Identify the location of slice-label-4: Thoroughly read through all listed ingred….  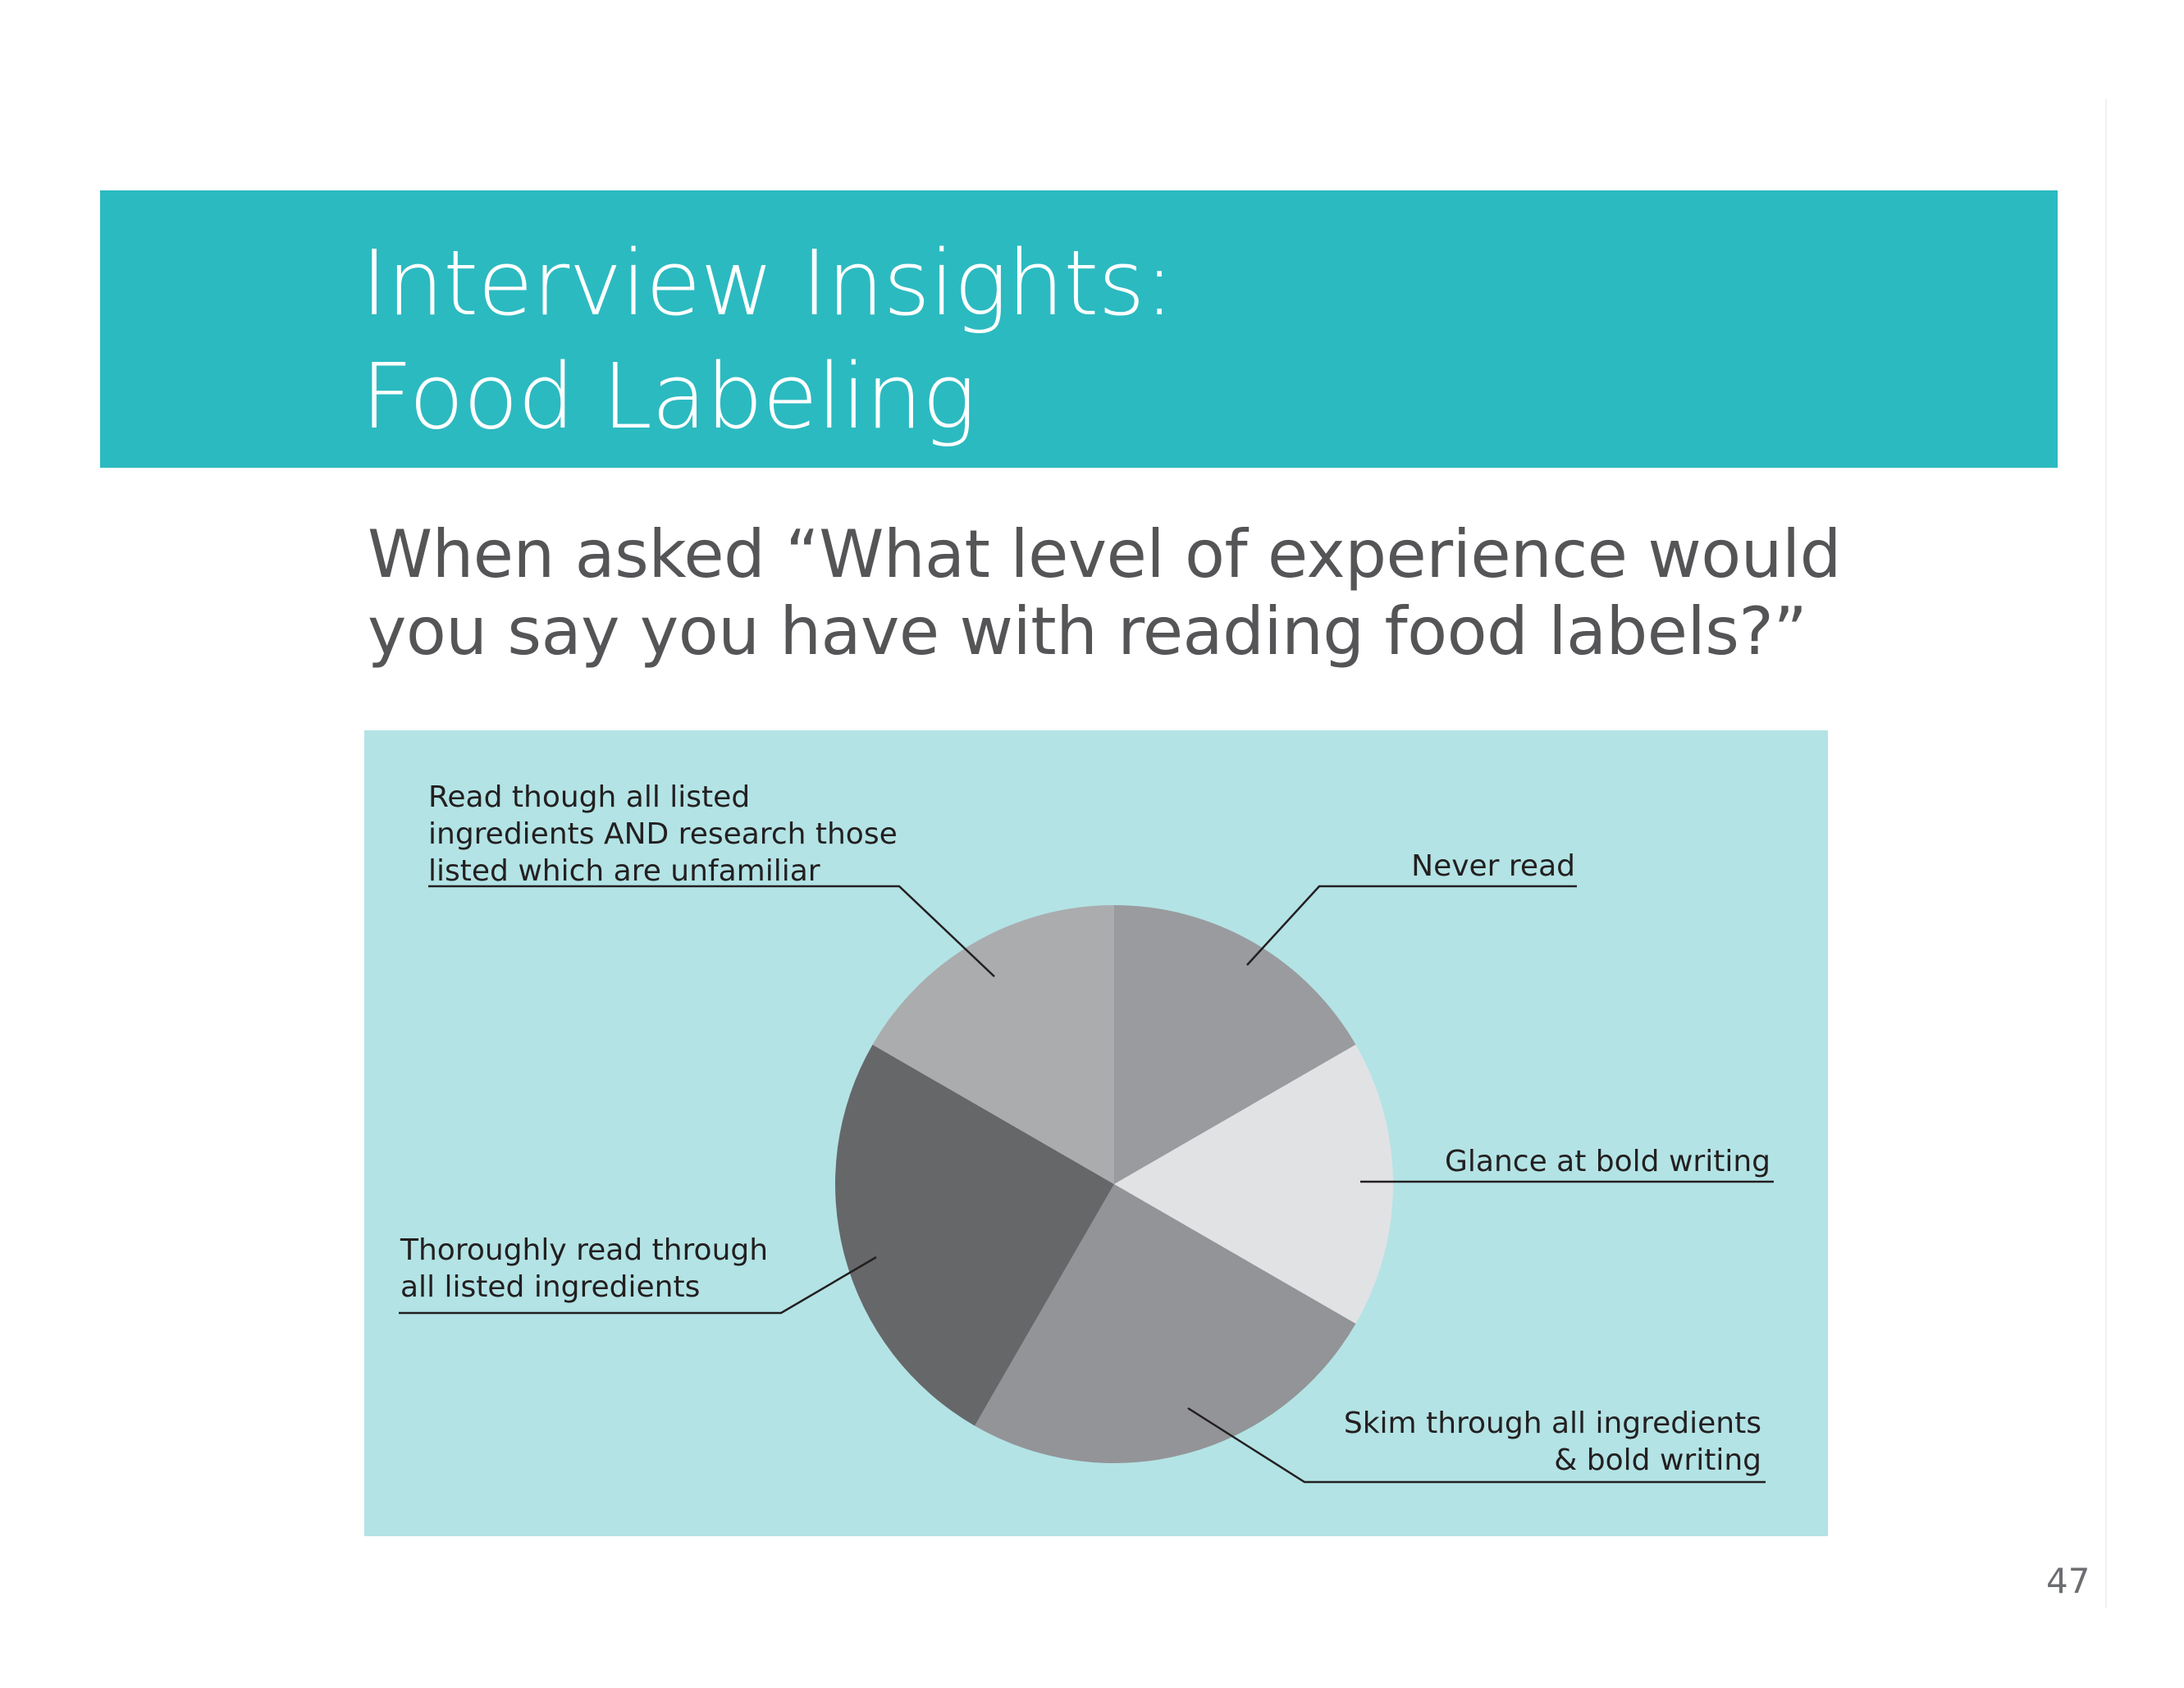
(584, 1268).